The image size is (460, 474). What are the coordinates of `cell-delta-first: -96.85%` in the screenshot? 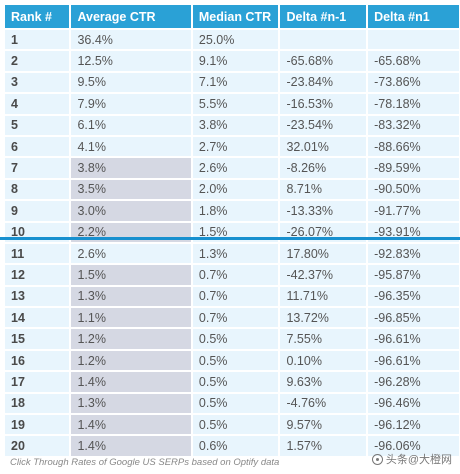 It's located at (413, 318).